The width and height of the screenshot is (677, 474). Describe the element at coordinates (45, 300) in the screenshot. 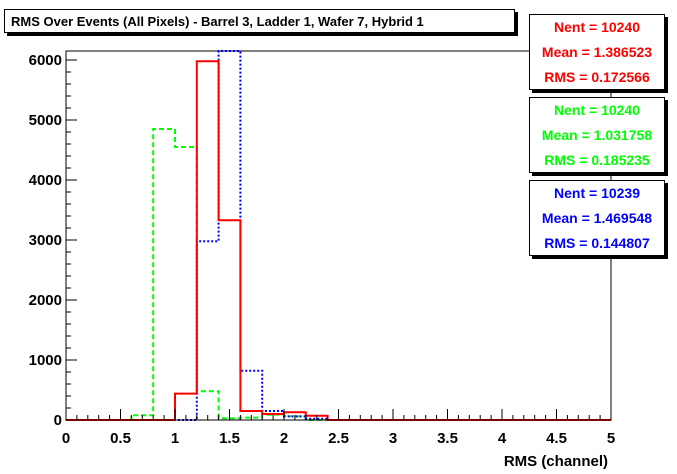

I see `y-tick-label: 2000` at that location.